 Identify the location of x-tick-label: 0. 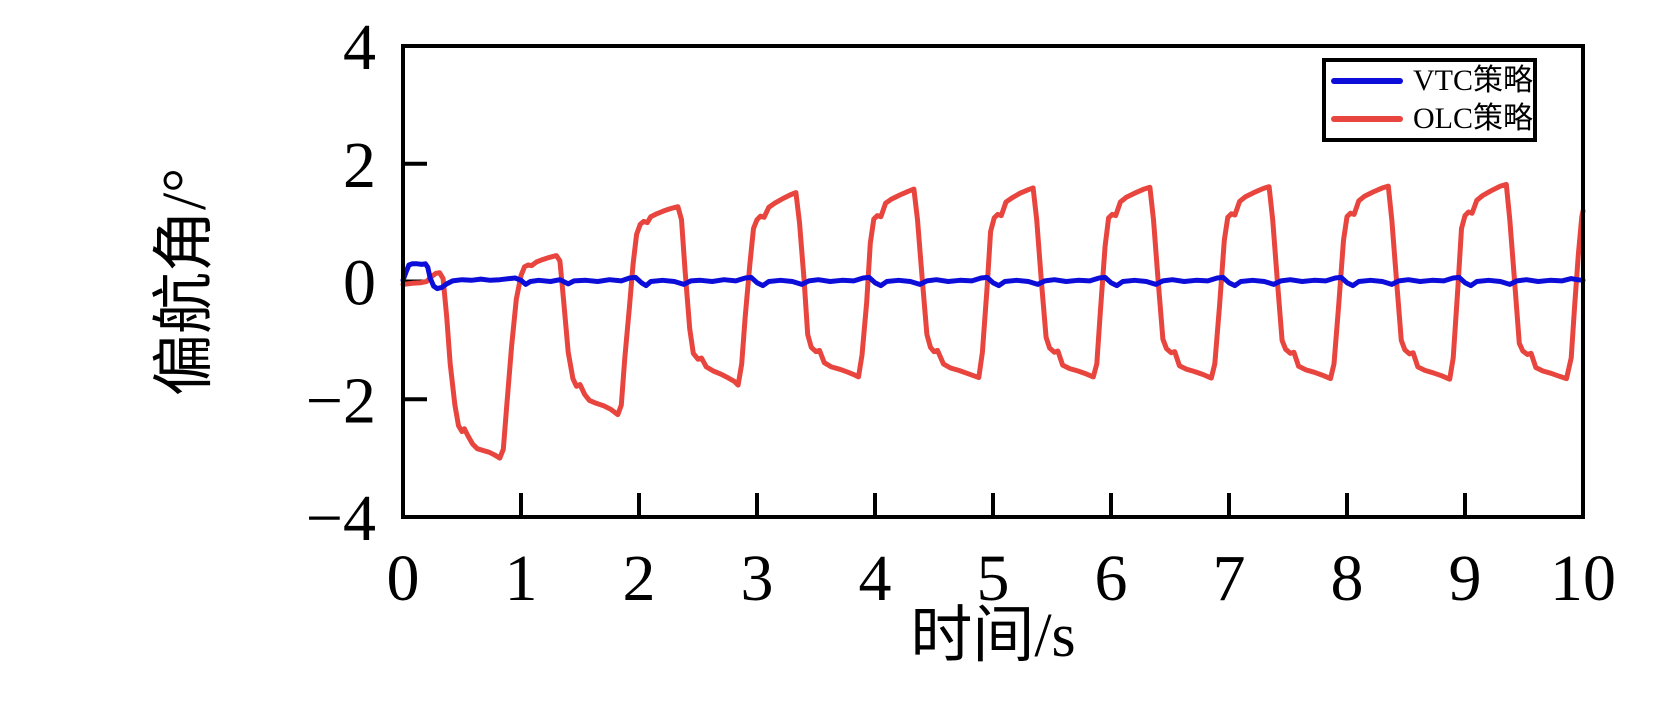
(403, 578).